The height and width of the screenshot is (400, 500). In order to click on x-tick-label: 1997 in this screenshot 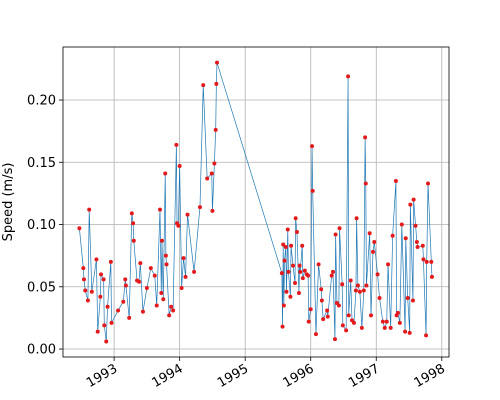, I will do `click(364, 376)`.